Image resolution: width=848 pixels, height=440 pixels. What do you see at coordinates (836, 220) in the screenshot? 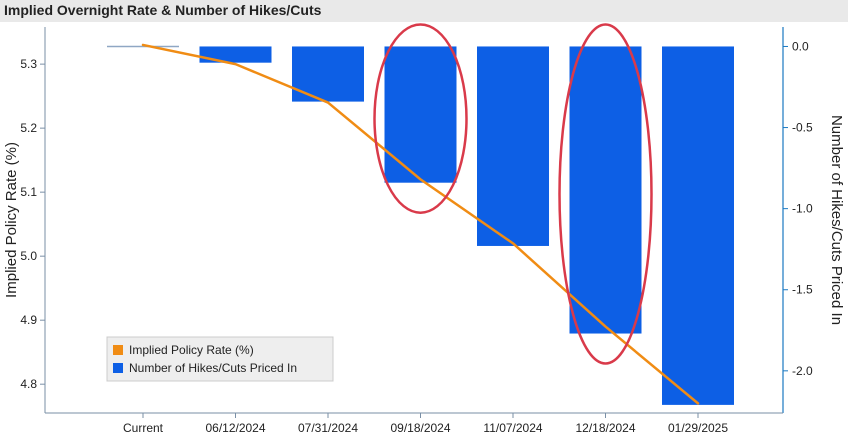
I see `right-axis-label: Number of Hikes/Cuts Priced In` at bounding box center [836, 220].